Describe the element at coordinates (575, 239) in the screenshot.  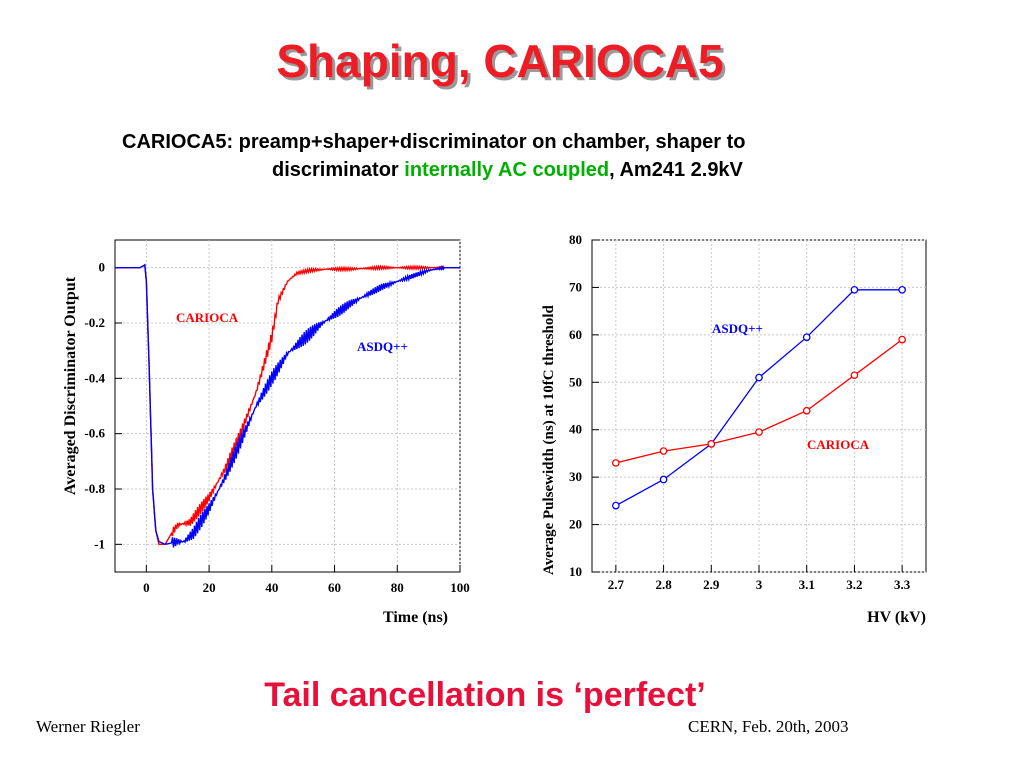
I see `y-tick-label: 80` at that location.